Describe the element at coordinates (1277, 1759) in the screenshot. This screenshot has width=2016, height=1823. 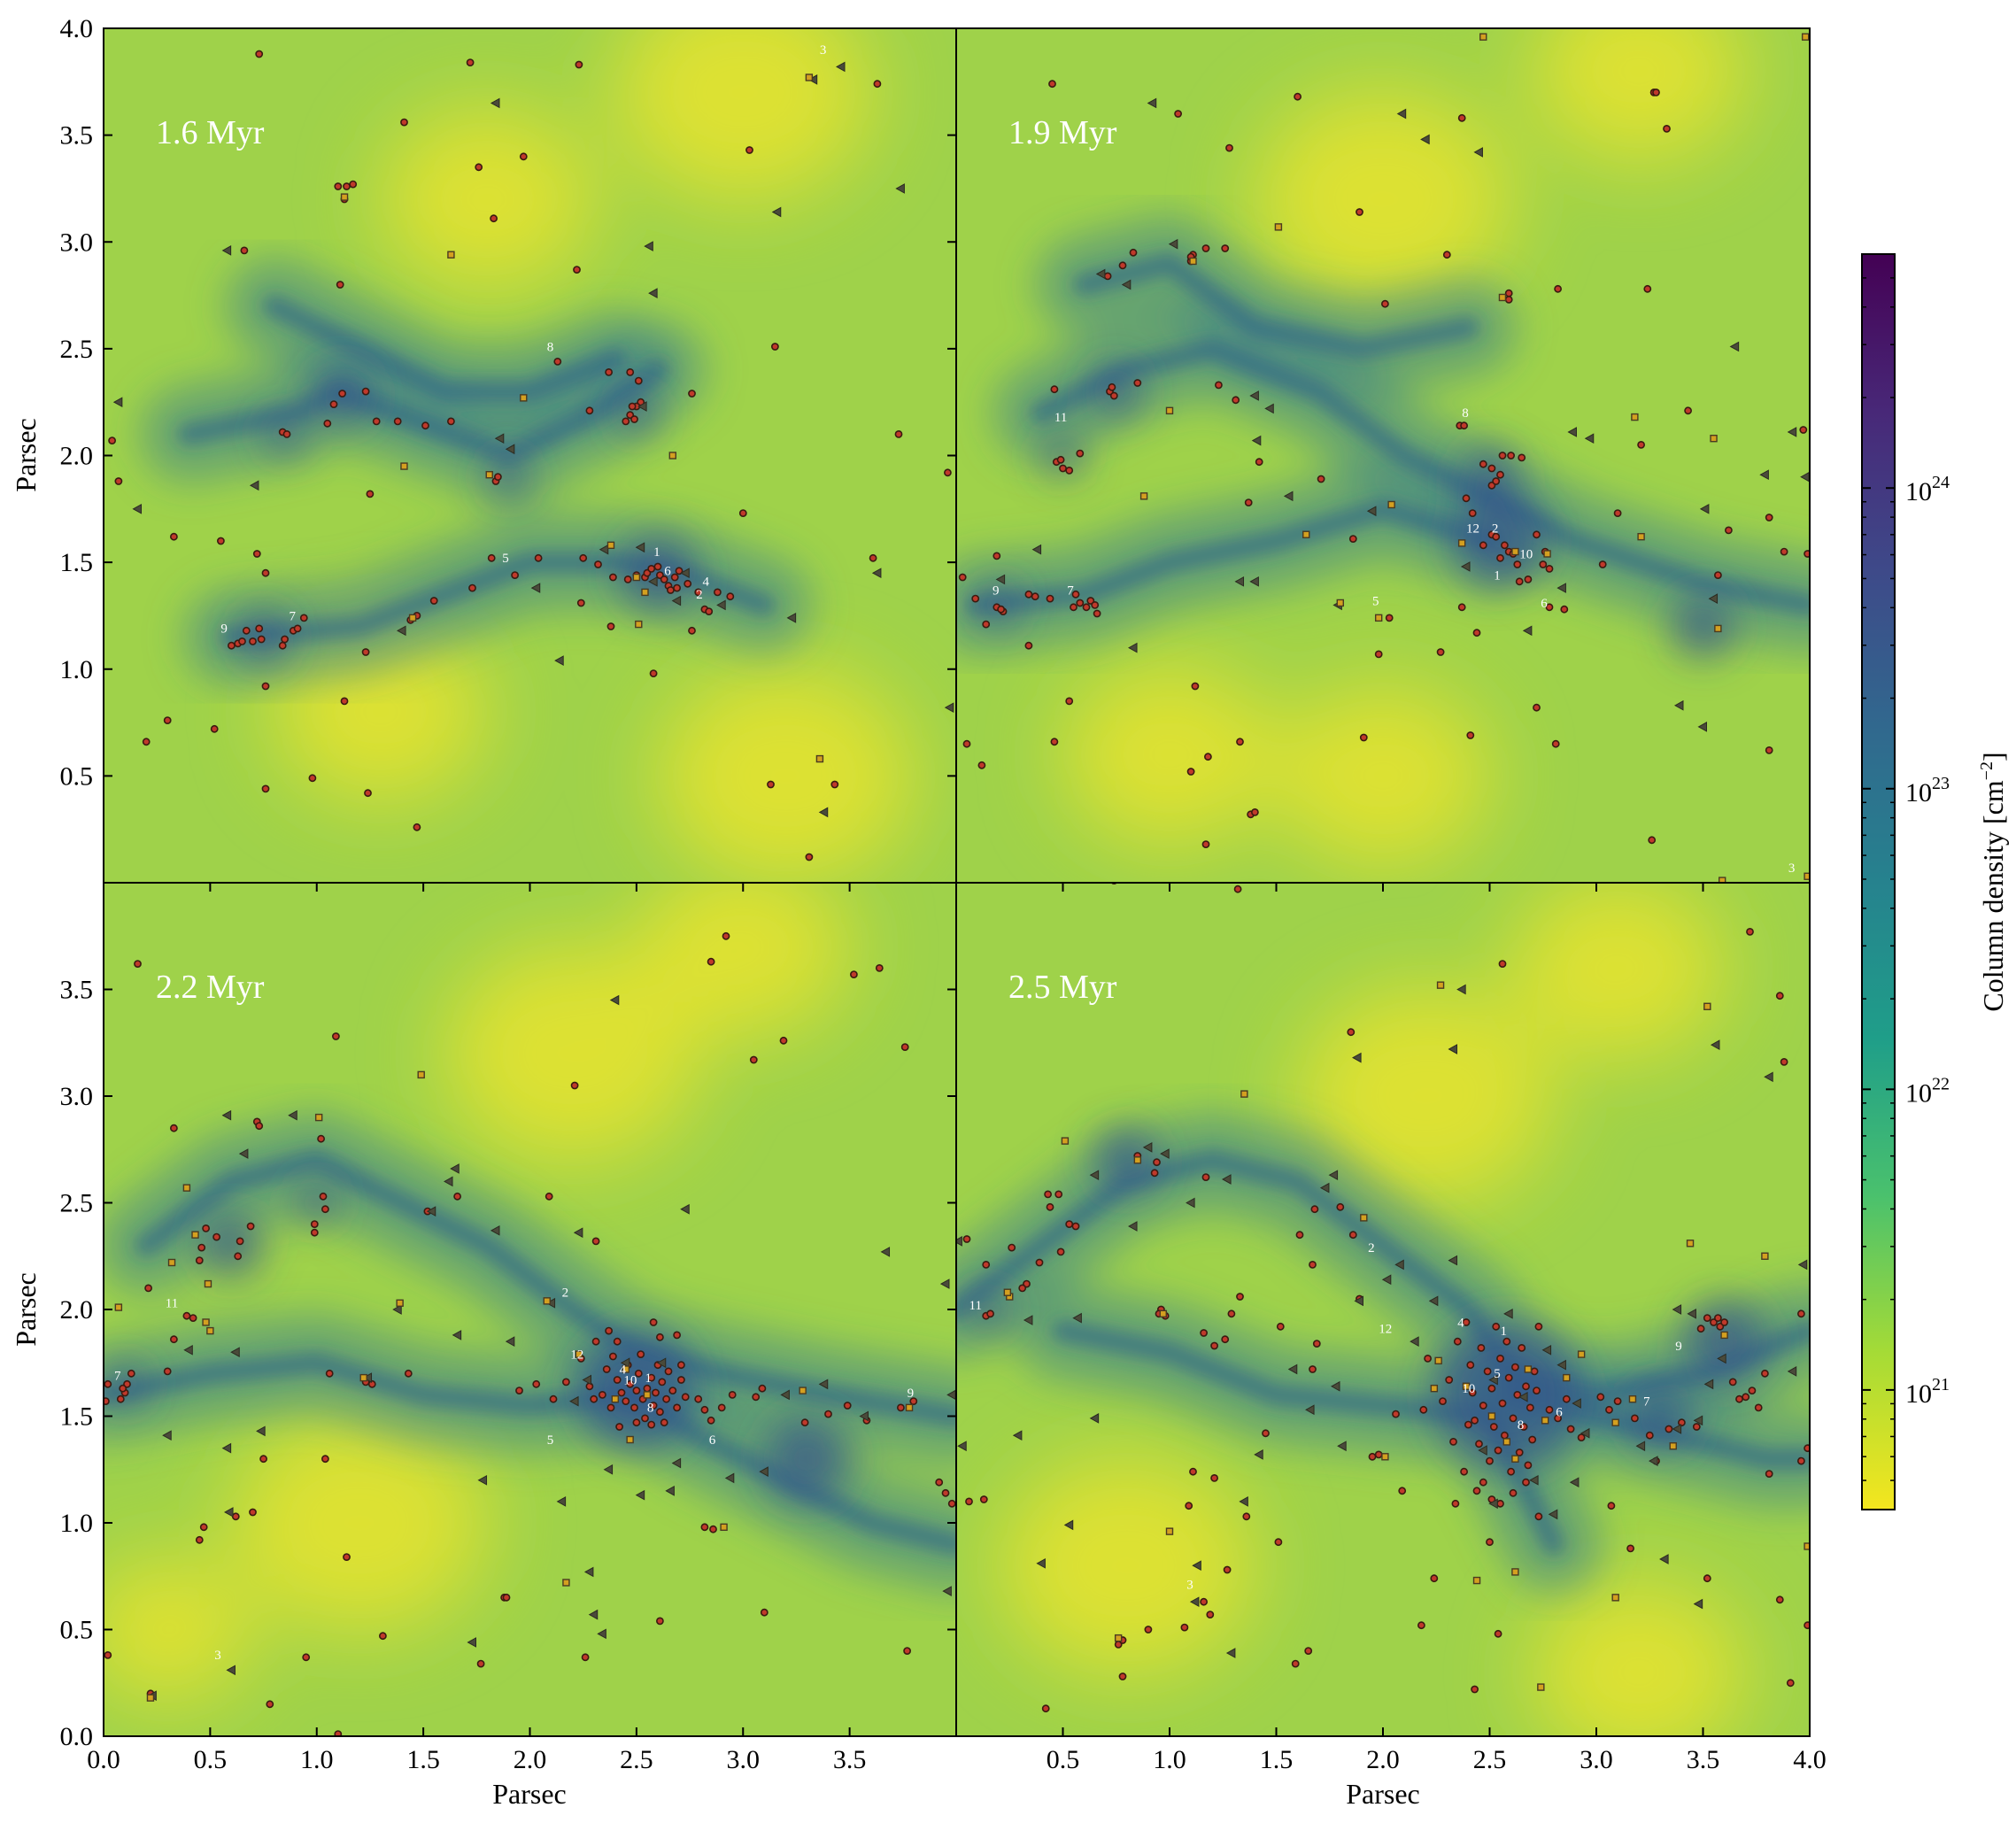
I see `x-tick-label: 1.5` at that location.